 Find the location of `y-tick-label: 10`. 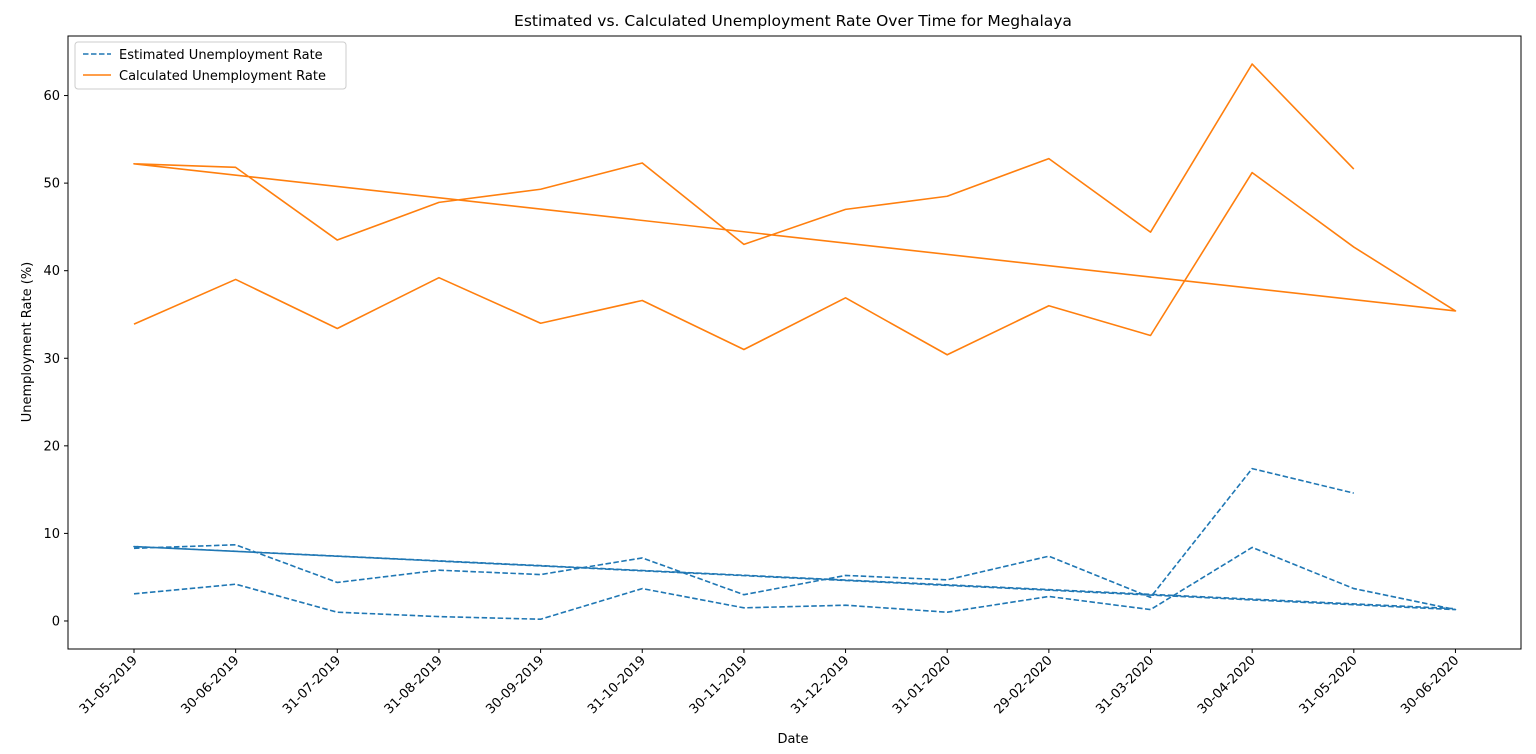

y-tick-label: 10 is located at coordinates (51, 534).